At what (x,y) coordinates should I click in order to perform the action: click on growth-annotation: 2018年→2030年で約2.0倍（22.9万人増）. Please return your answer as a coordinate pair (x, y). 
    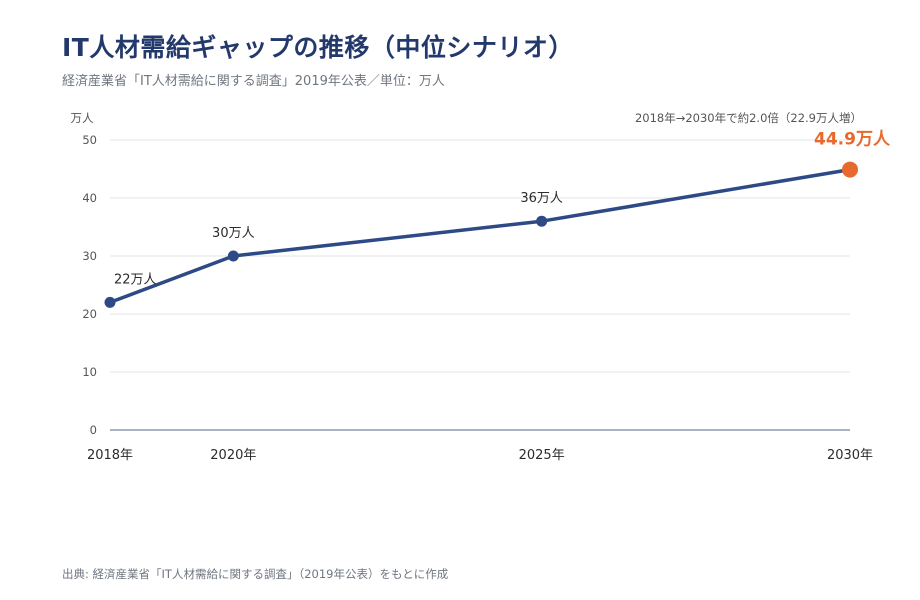
    Looking at the image, I should click on (748, 118).